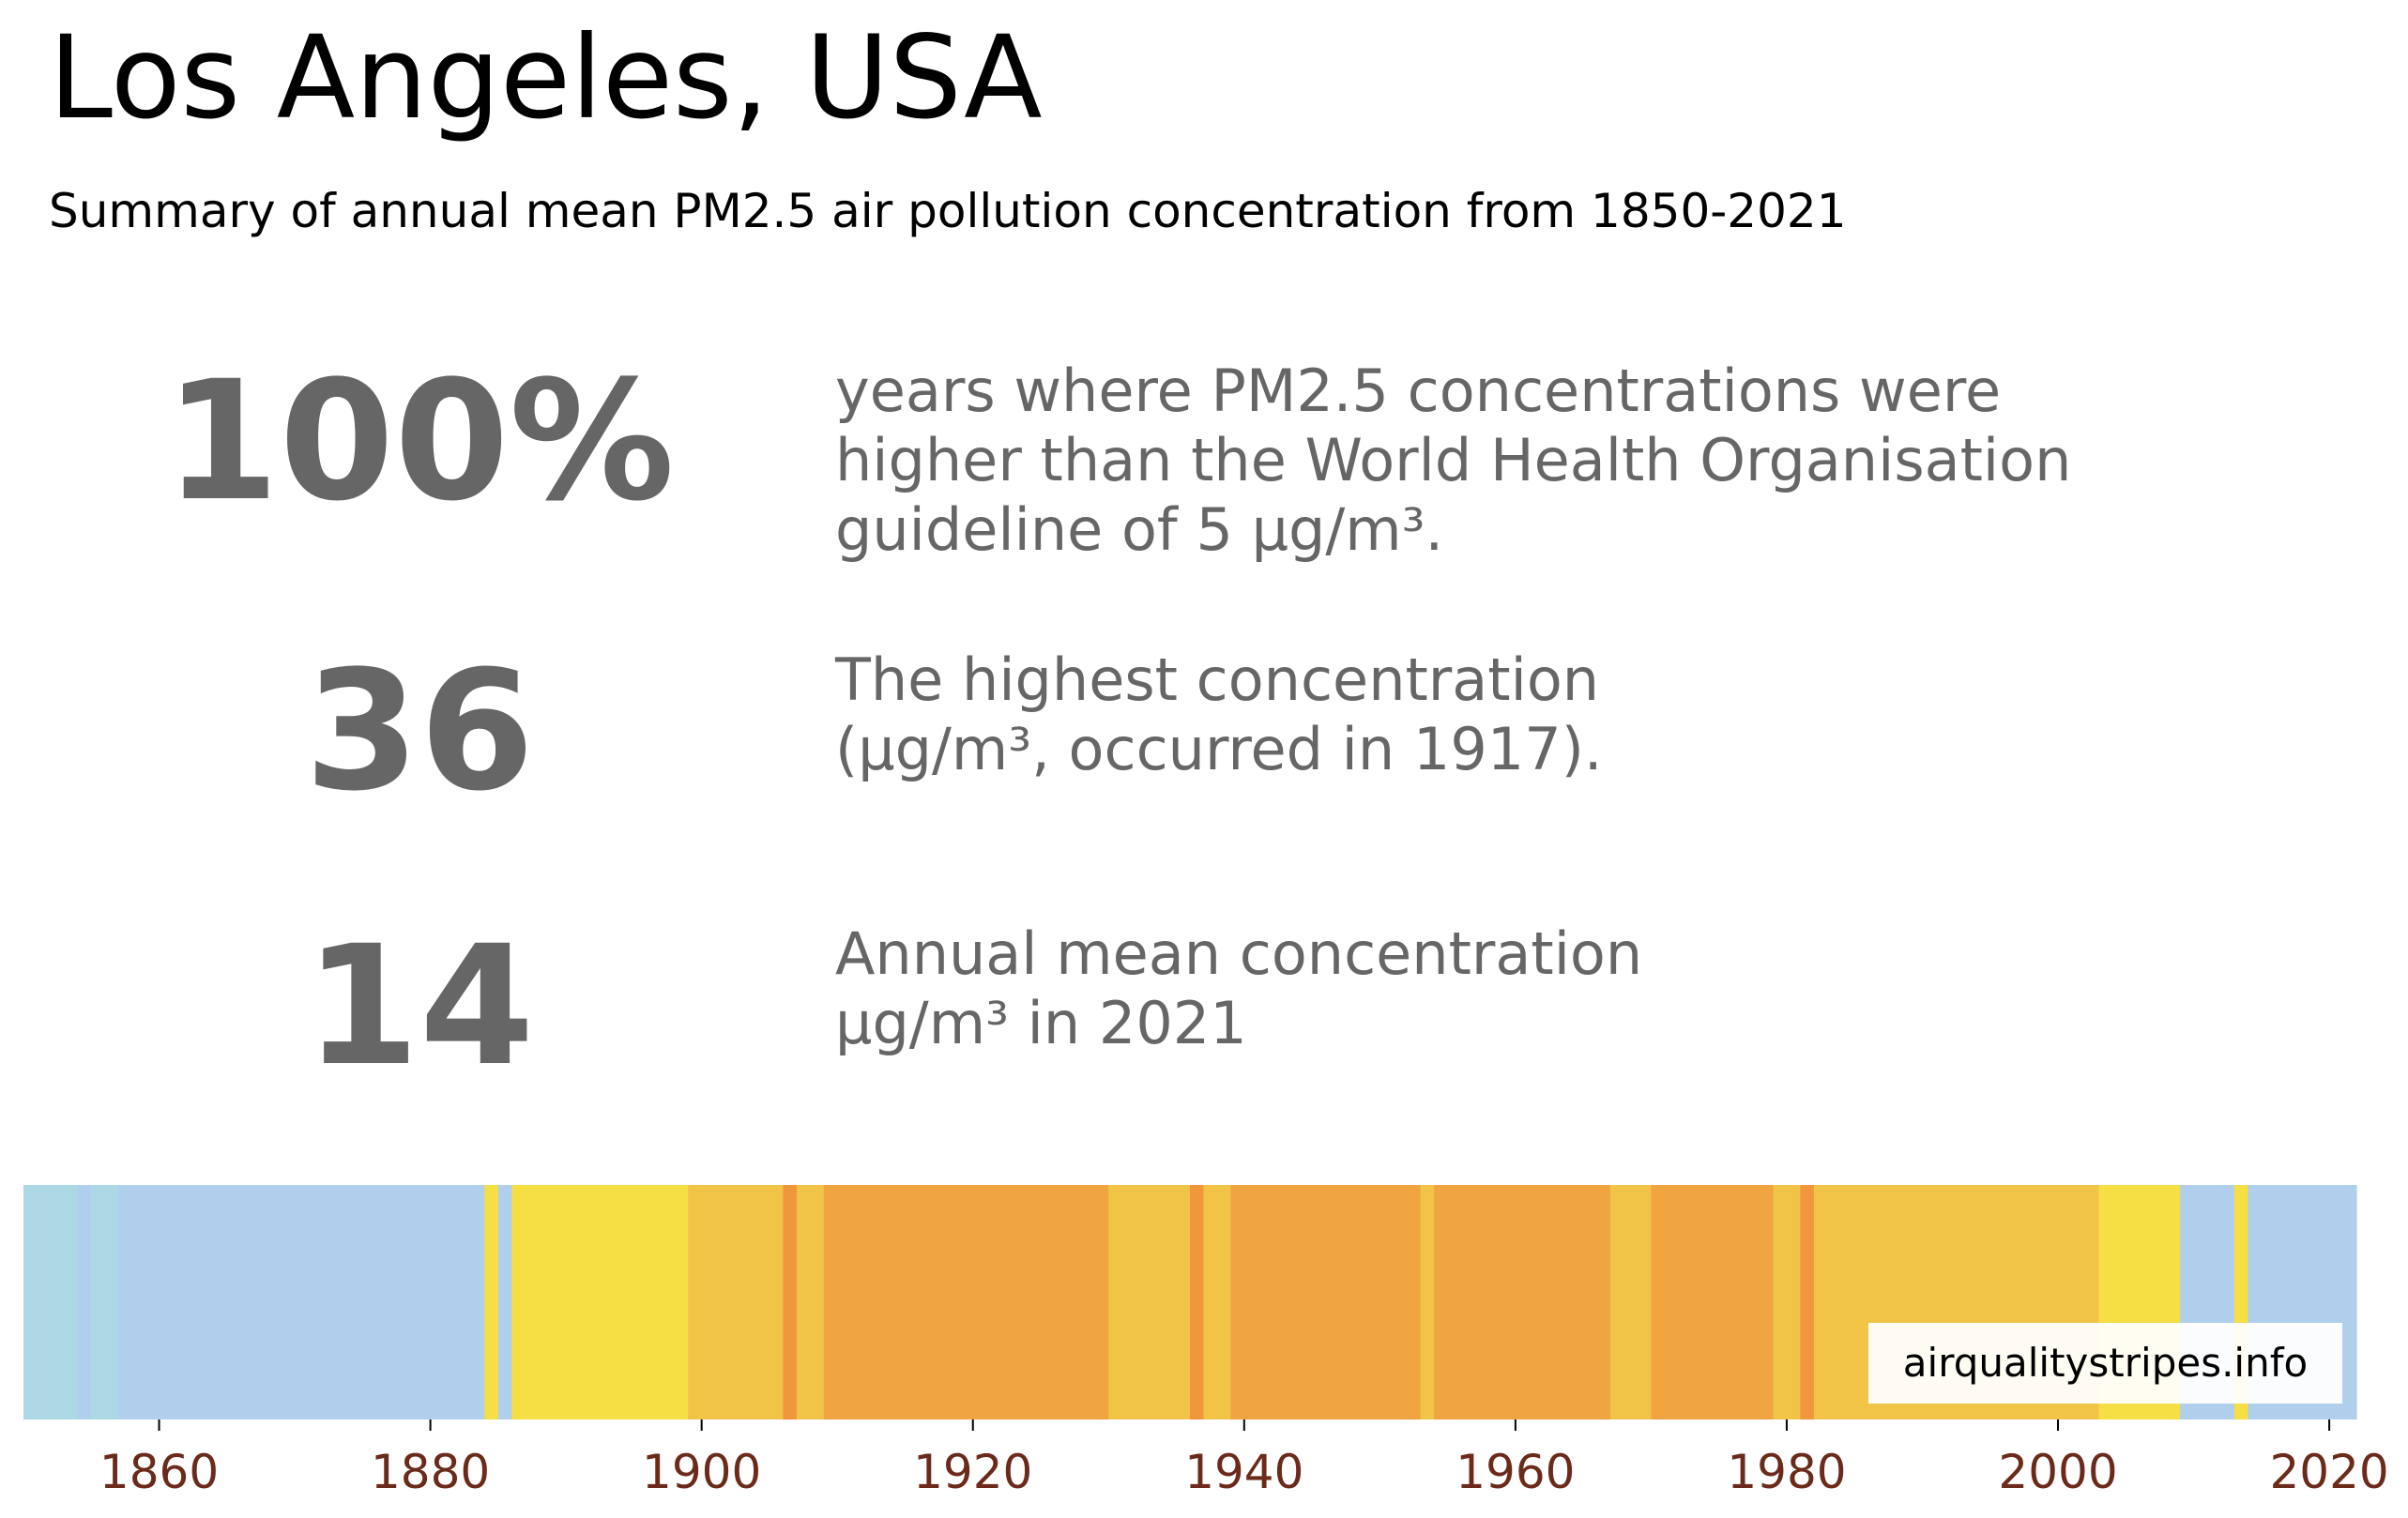 The width and height of the screenshot is (2408, 1518). I want to click on stat-description-line: years where PM2.5 concentrations were, so click(1418, 391).